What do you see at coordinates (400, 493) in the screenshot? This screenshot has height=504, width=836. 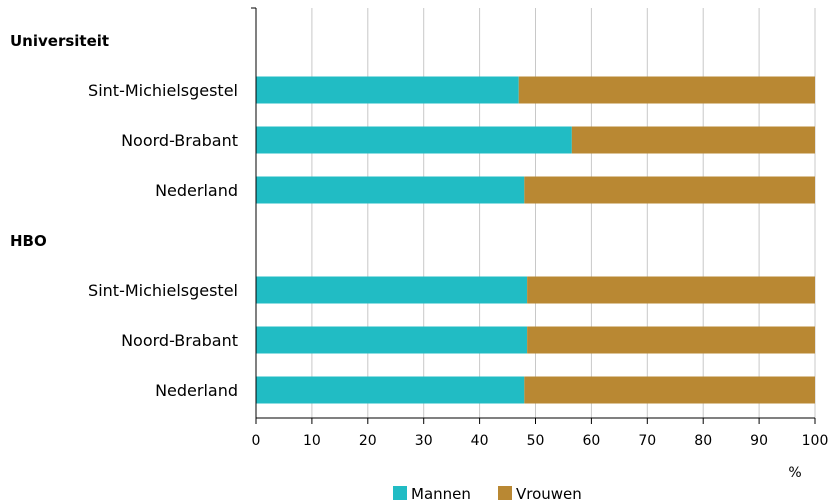 I see `legend-swatch-mannen` at bounding box center [400, 493].